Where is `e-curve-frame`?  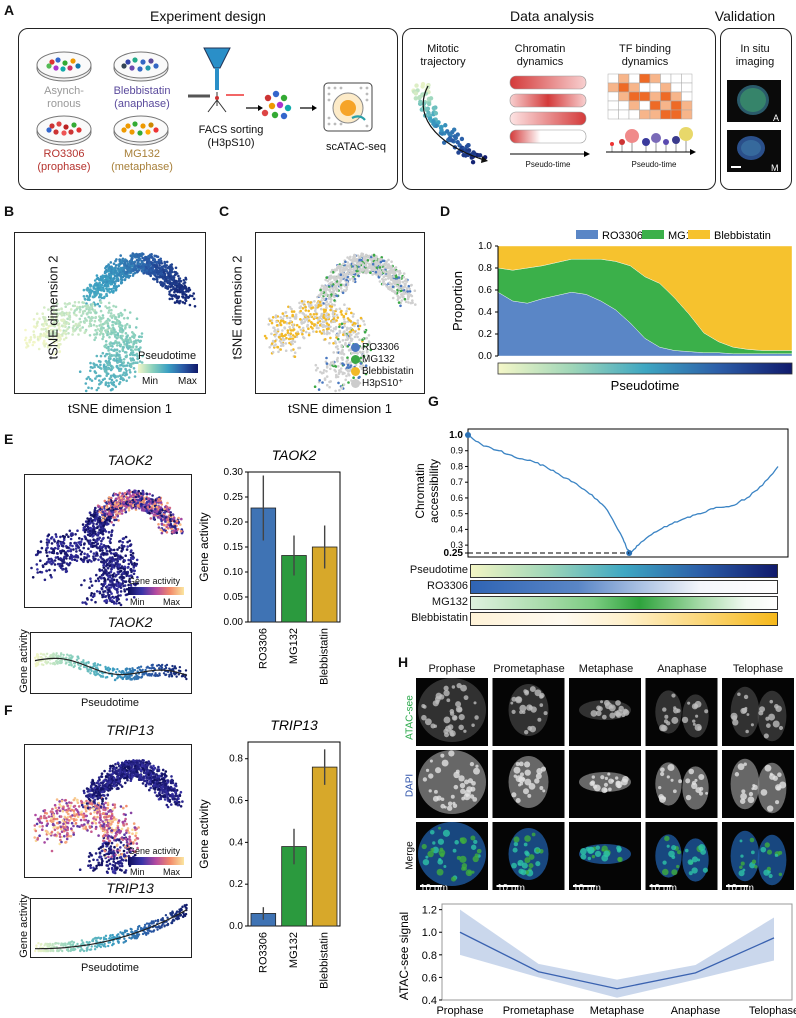
e-curve-frame is located at coordinates (111, 663).